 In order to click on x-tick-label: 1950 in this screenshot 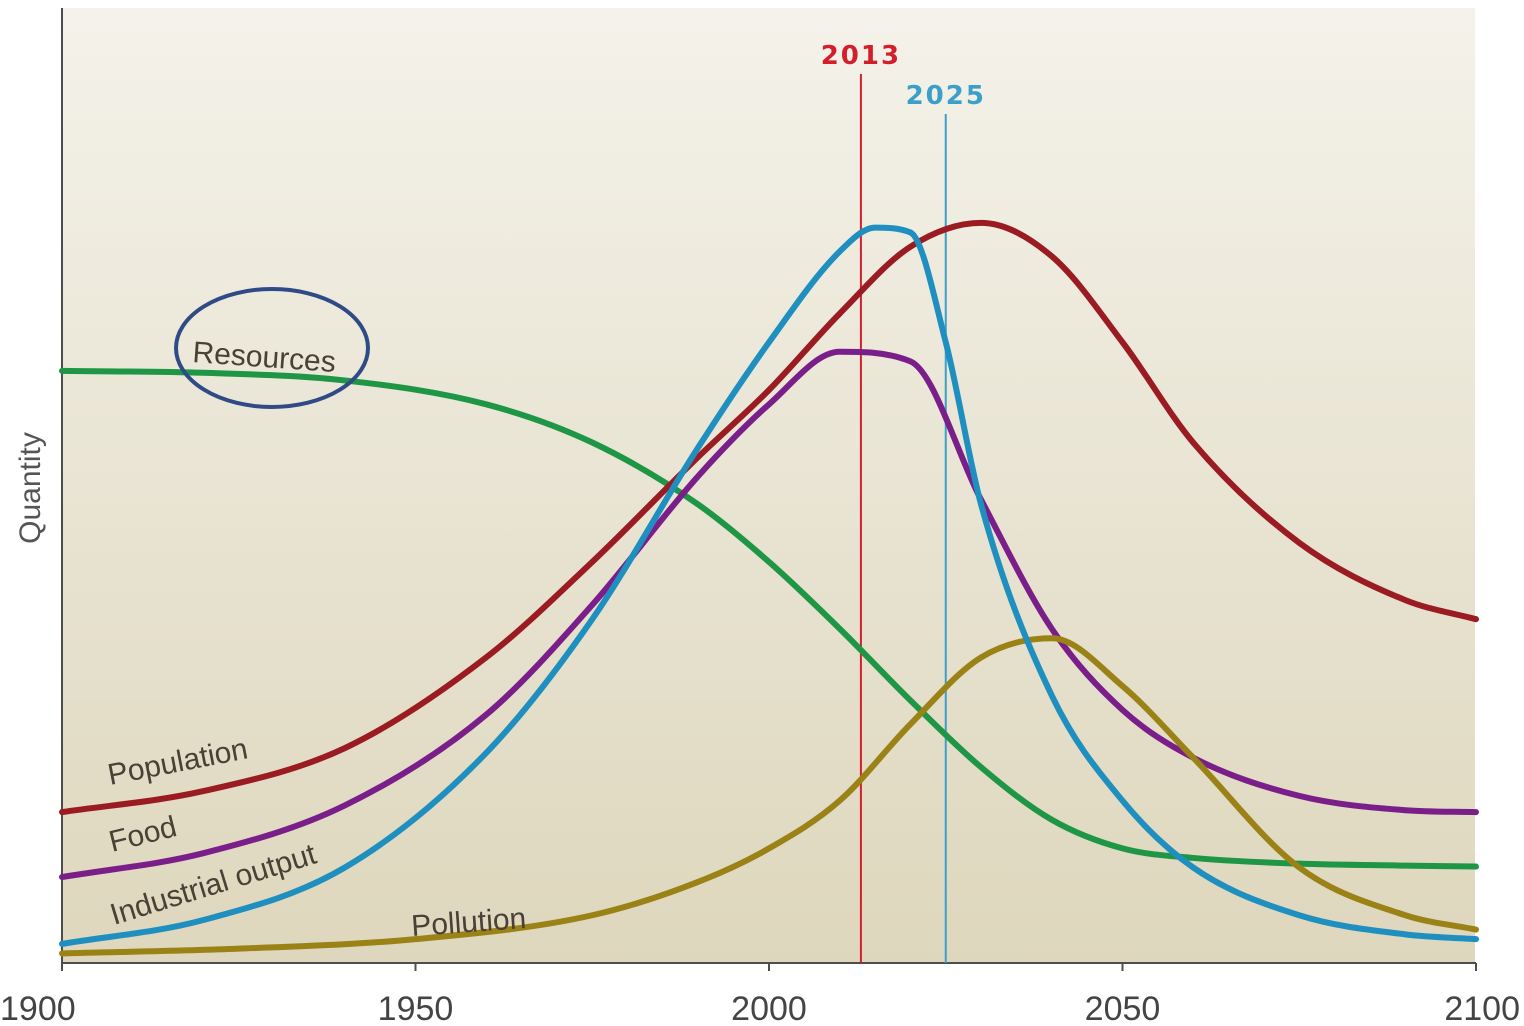, I will do `click(416, 1008)`.